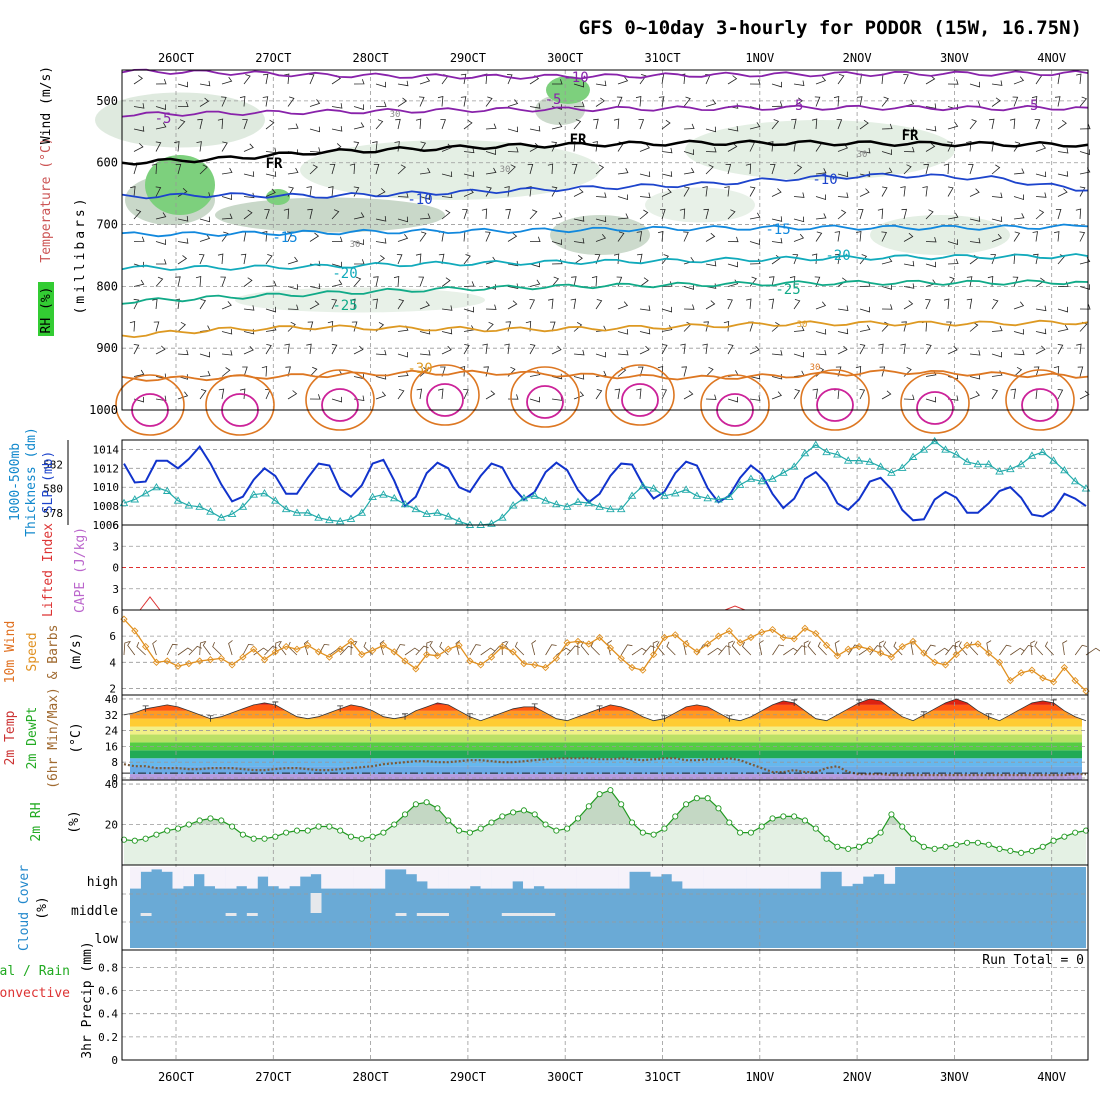 Image resolution: width=1100 pixels, height=1100 pixels. I want to click on pressure-tick-label: 700, so click(107, 225).